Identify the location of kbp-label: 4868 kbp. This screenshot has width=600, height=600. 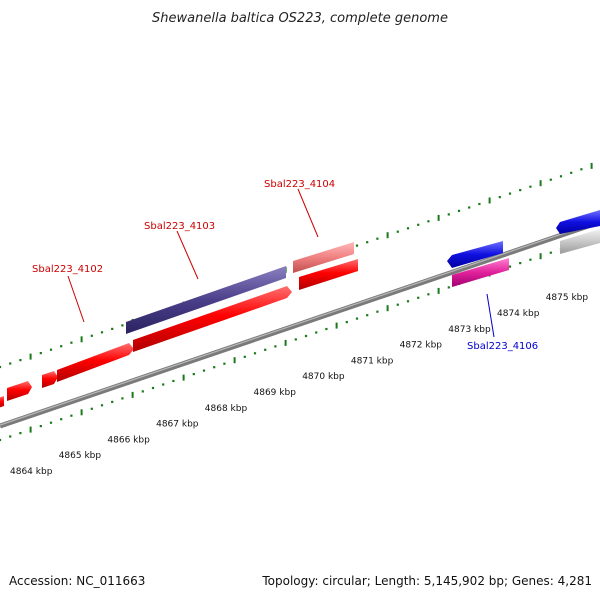
(226, 409).